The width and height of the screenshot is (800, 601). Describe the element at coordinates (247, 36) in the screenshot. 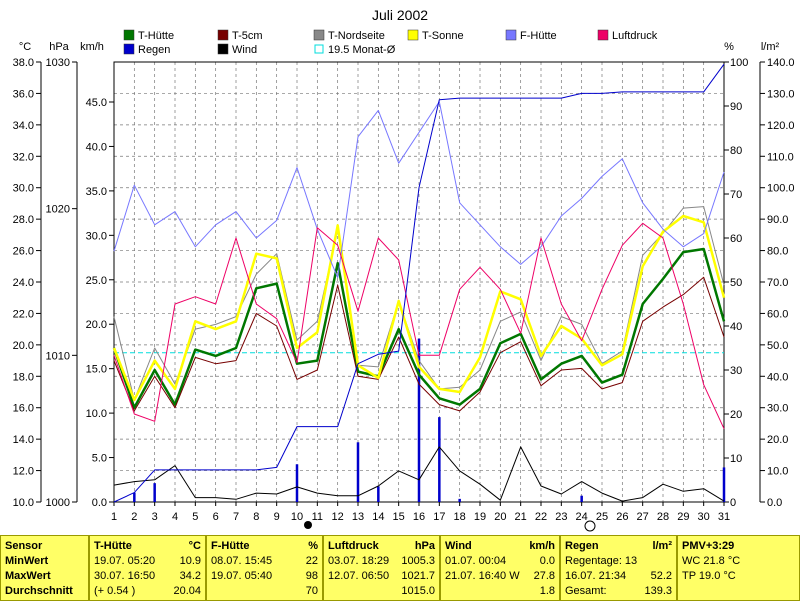

I see `legend-label: T-5cm` at that location.